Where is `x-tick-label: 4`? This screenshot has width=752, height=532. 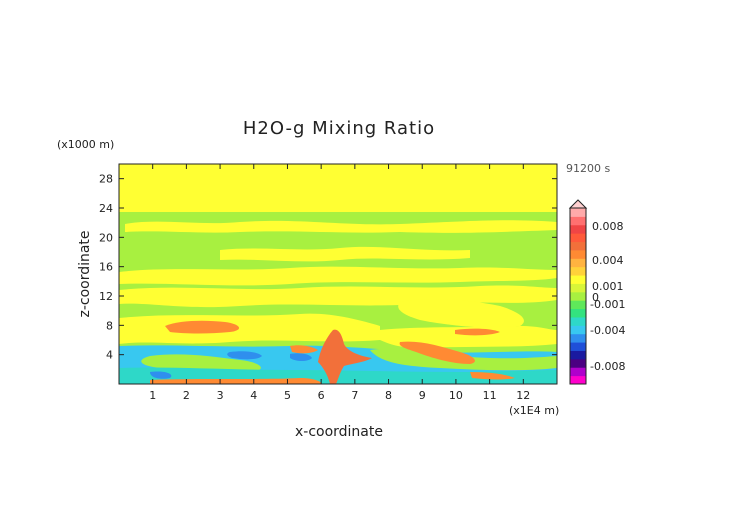 x-tick-label: 4 is located at coordinates (253, 395).